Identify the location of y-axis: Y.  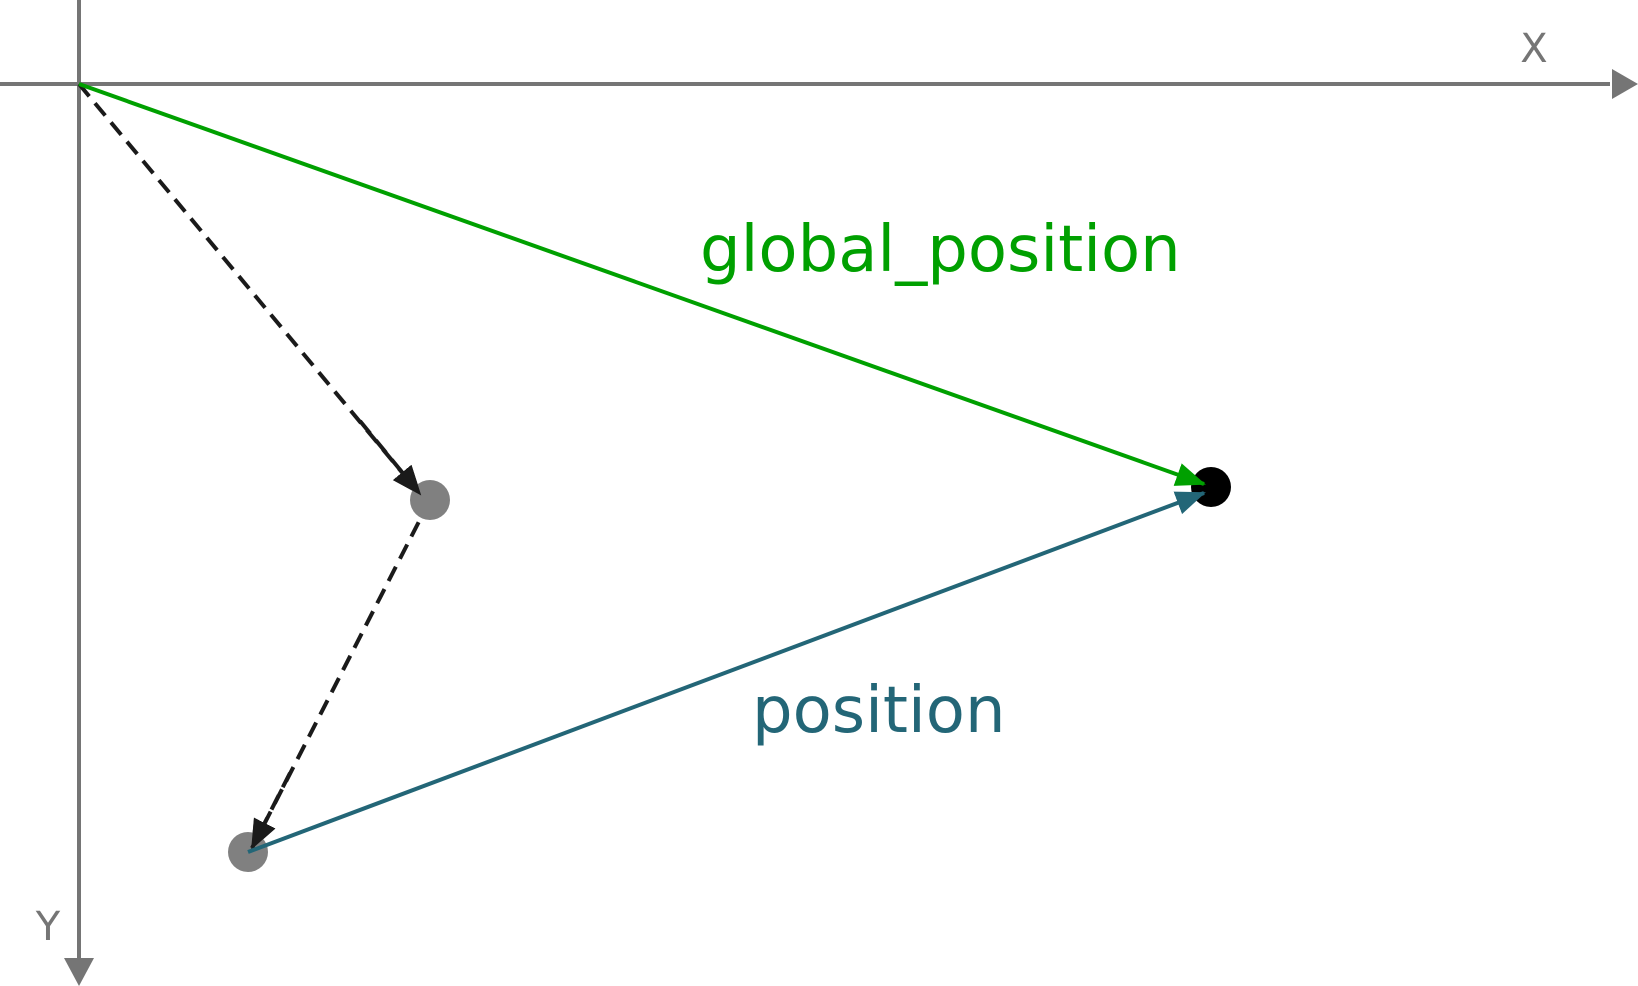
(64, 493).